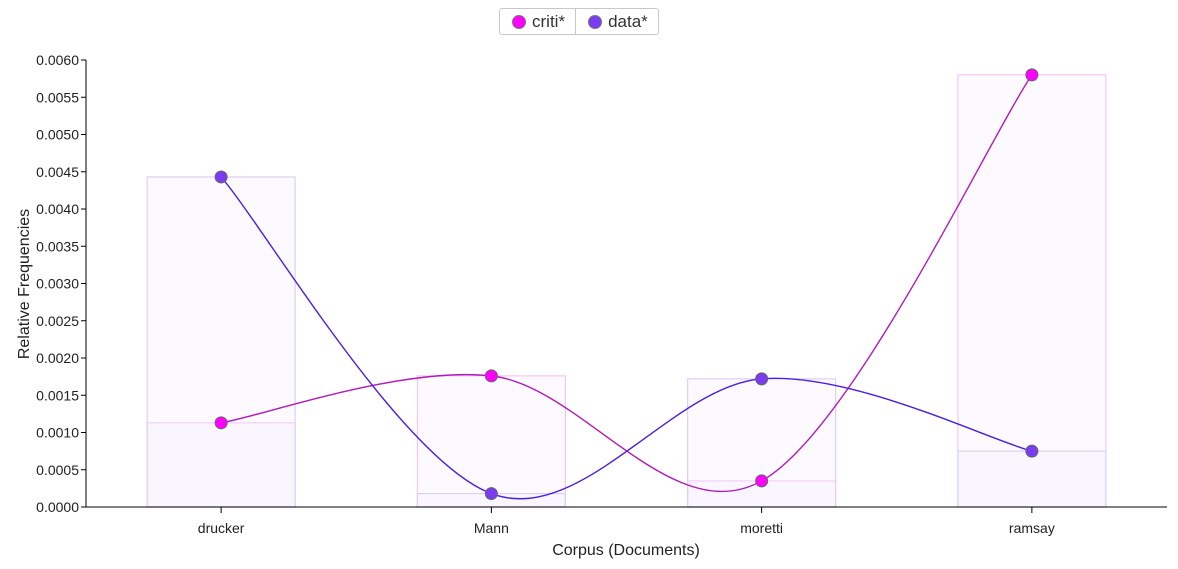 This screenshot has height=569, width=1178. What do you see at coordinates (221, 177) in the screenshot?
I see `data-point-data-drucker` at bounding box center [221, 177].